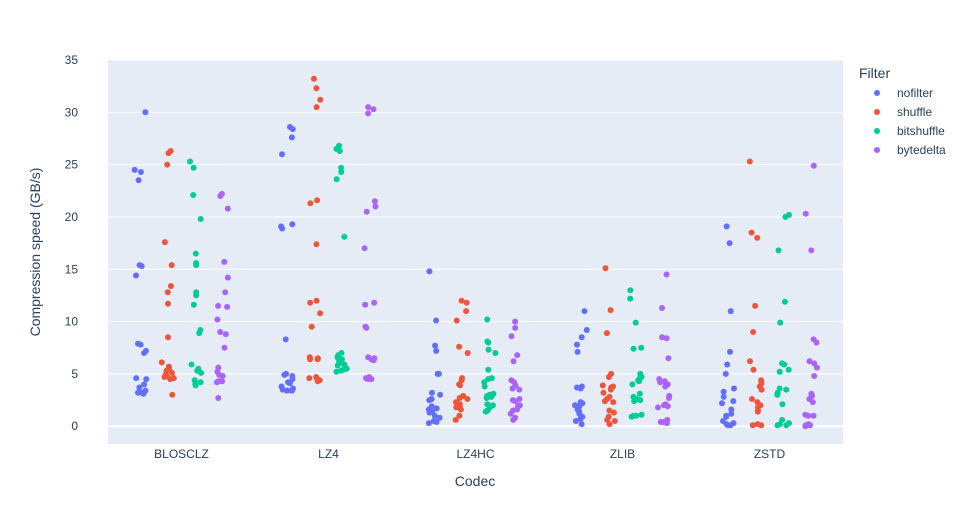  I want to click on x-tick-label: ZLIB, so click(622, 454).